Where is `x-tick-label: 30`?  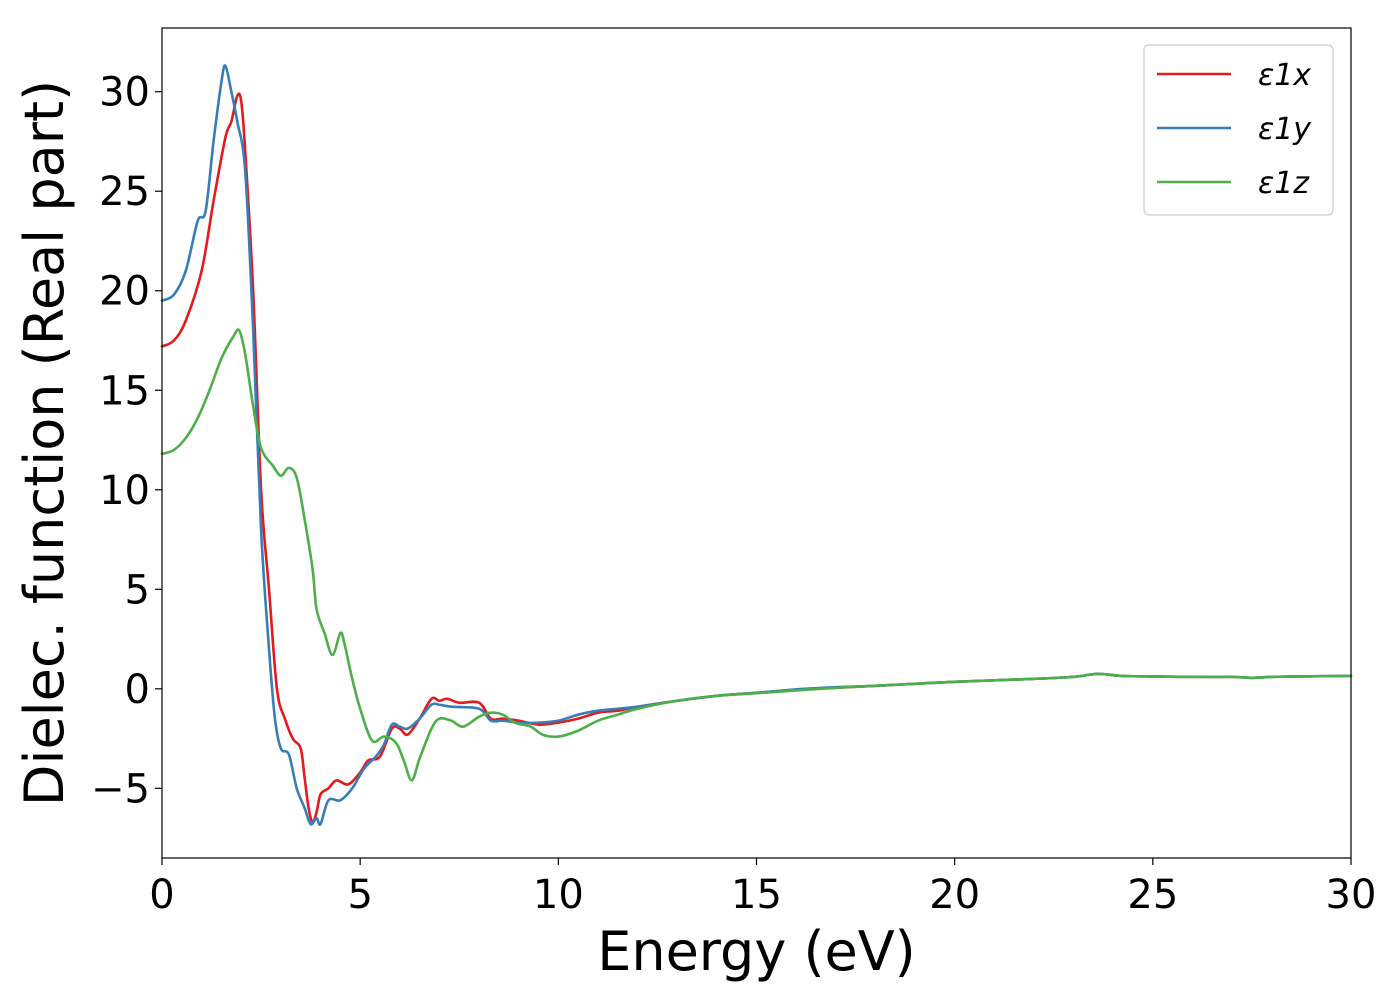 x-tick-label: 30 is located at coordinates (1351, 895).